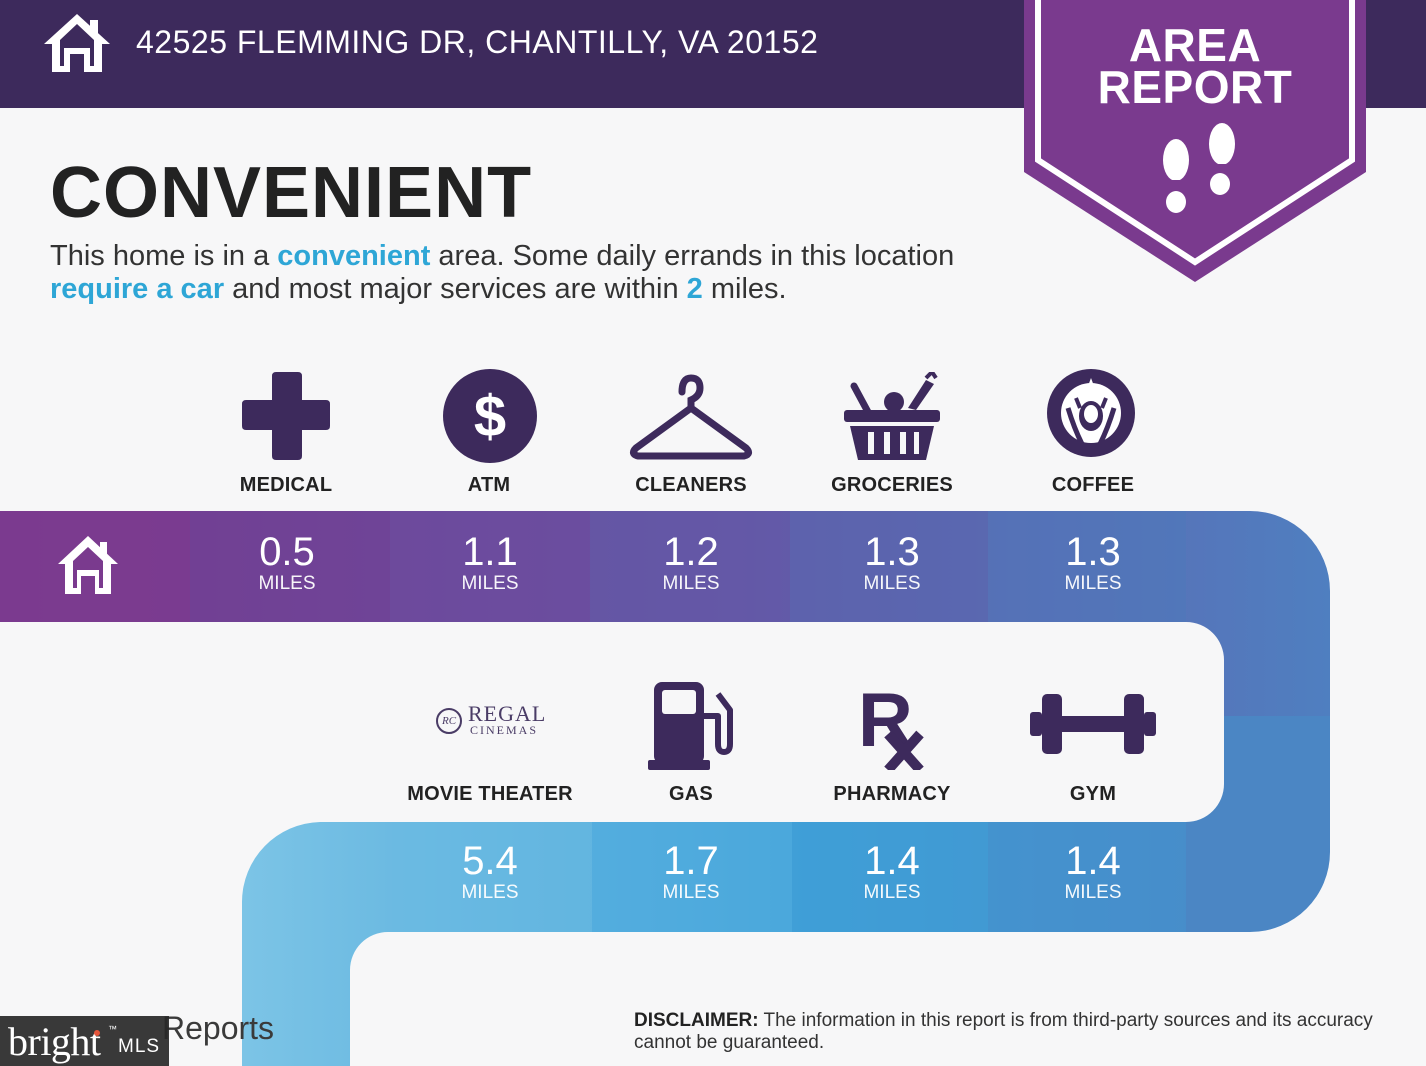 The image size is (1426, 1066). What do you see at coordinates (892, 871) in the screenshot?
I see `distance-cell-pharmacy: 1.4 MILES` at bounding box center [892, 871].